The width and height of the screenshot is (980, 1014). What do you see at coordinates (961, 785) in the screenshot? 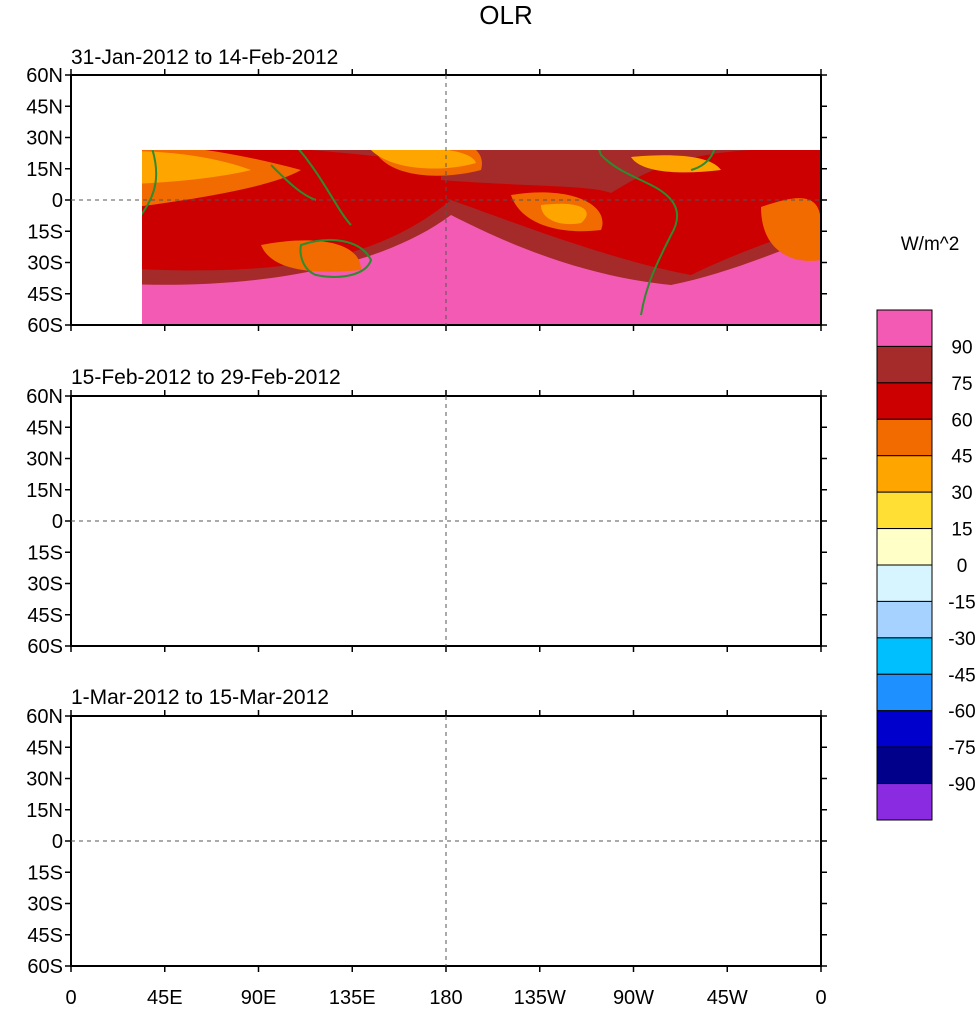
I see `colorbar-label: -90` at bounding box center [961, 785].